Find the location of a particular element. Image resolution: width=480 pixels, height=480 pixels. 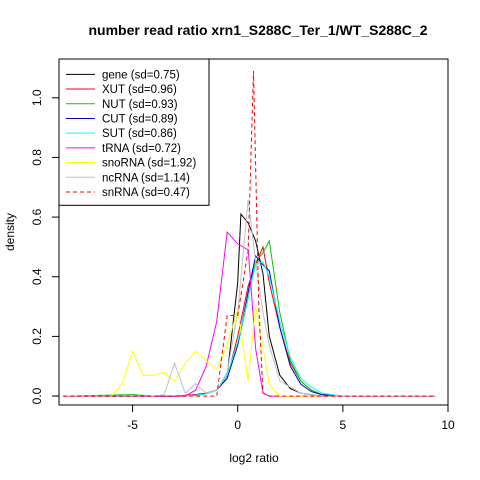

y-tick-label: 0.4 is located at coordinates (37, 276).